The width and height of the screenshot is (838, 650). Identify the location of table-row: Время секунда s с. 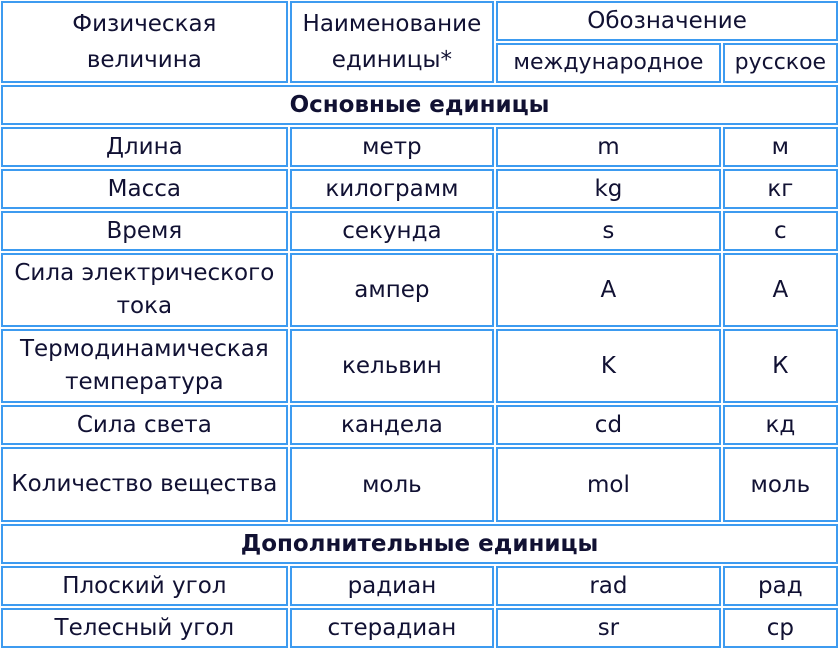
(419, 231).